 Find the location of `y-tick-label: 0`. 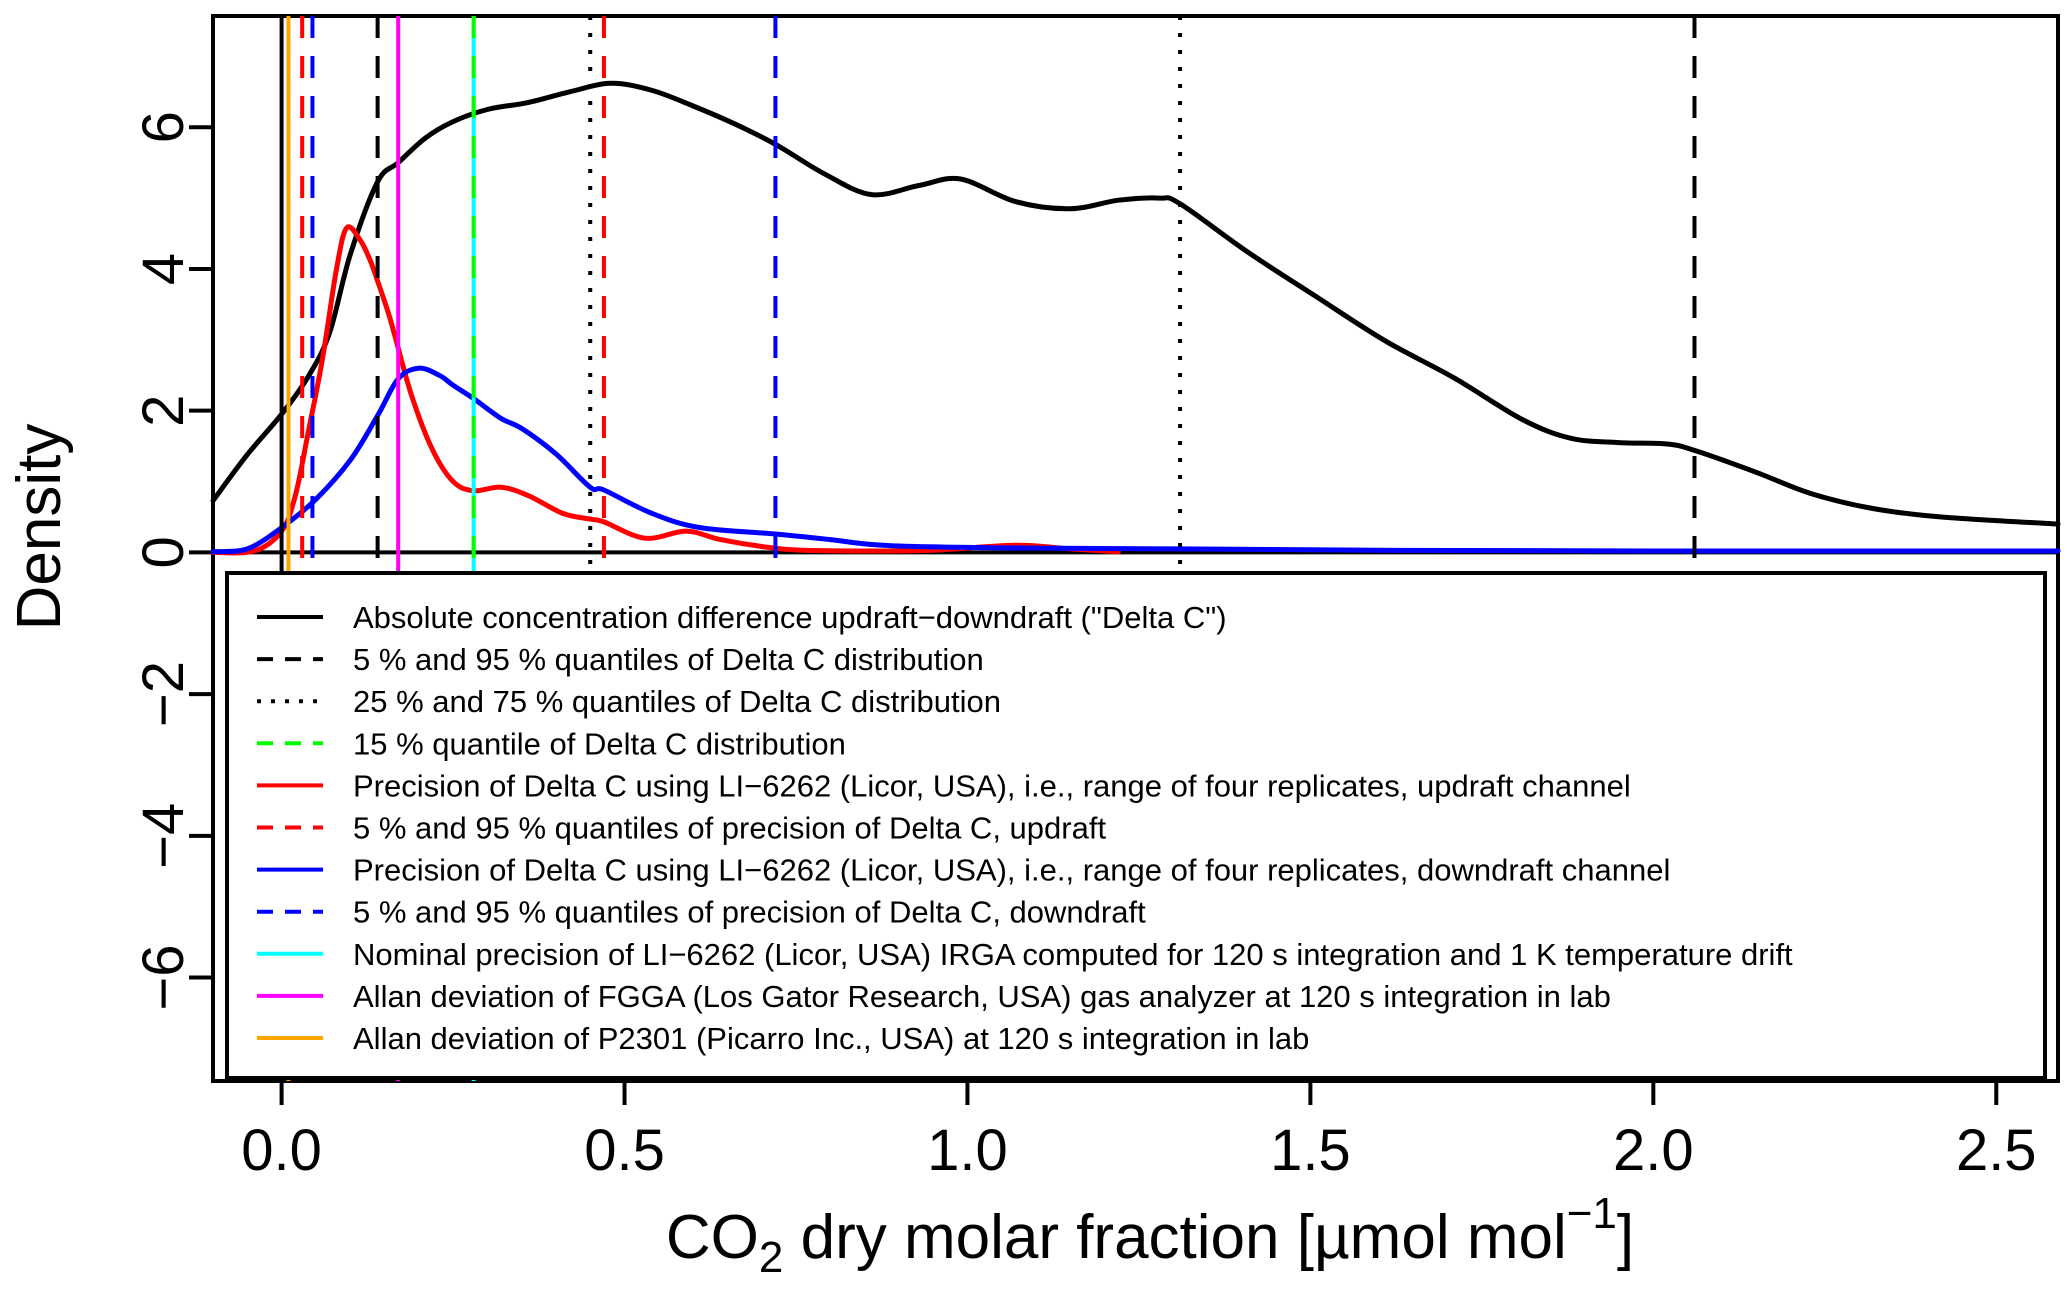

y-tick-label: 0 is located at coordinates (163, 552).